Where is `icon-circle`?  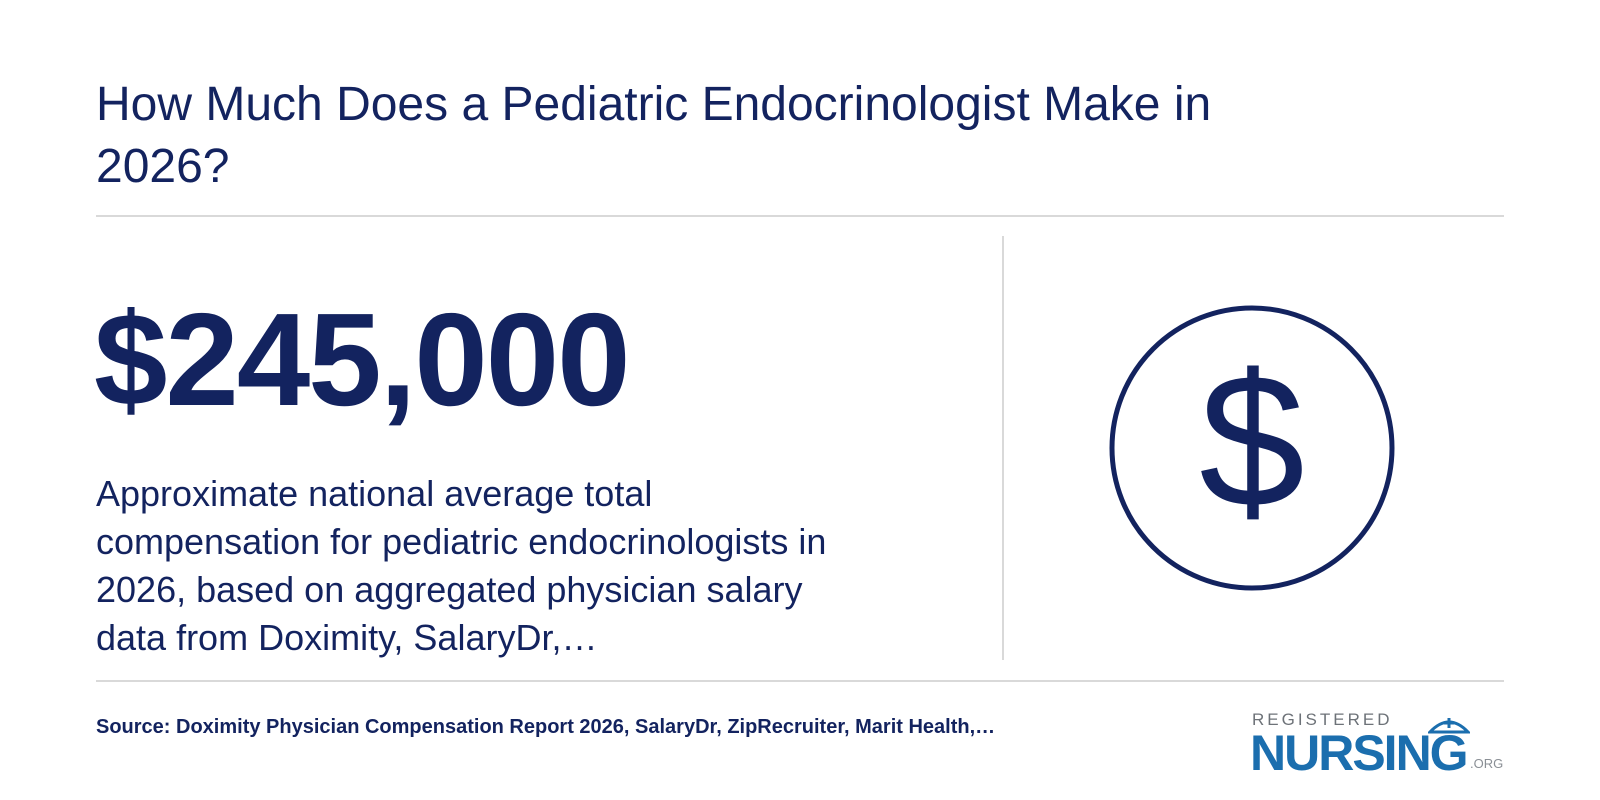 icon-circle is located at coordinates (1252, 448).